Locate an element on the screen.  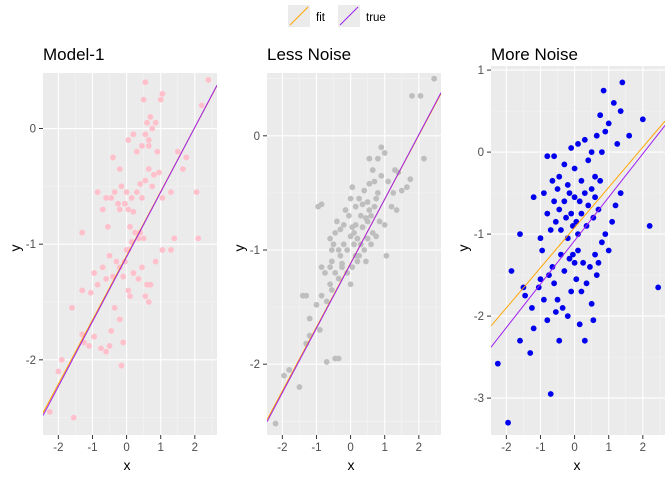
lines is located at coordinates (578, 234).